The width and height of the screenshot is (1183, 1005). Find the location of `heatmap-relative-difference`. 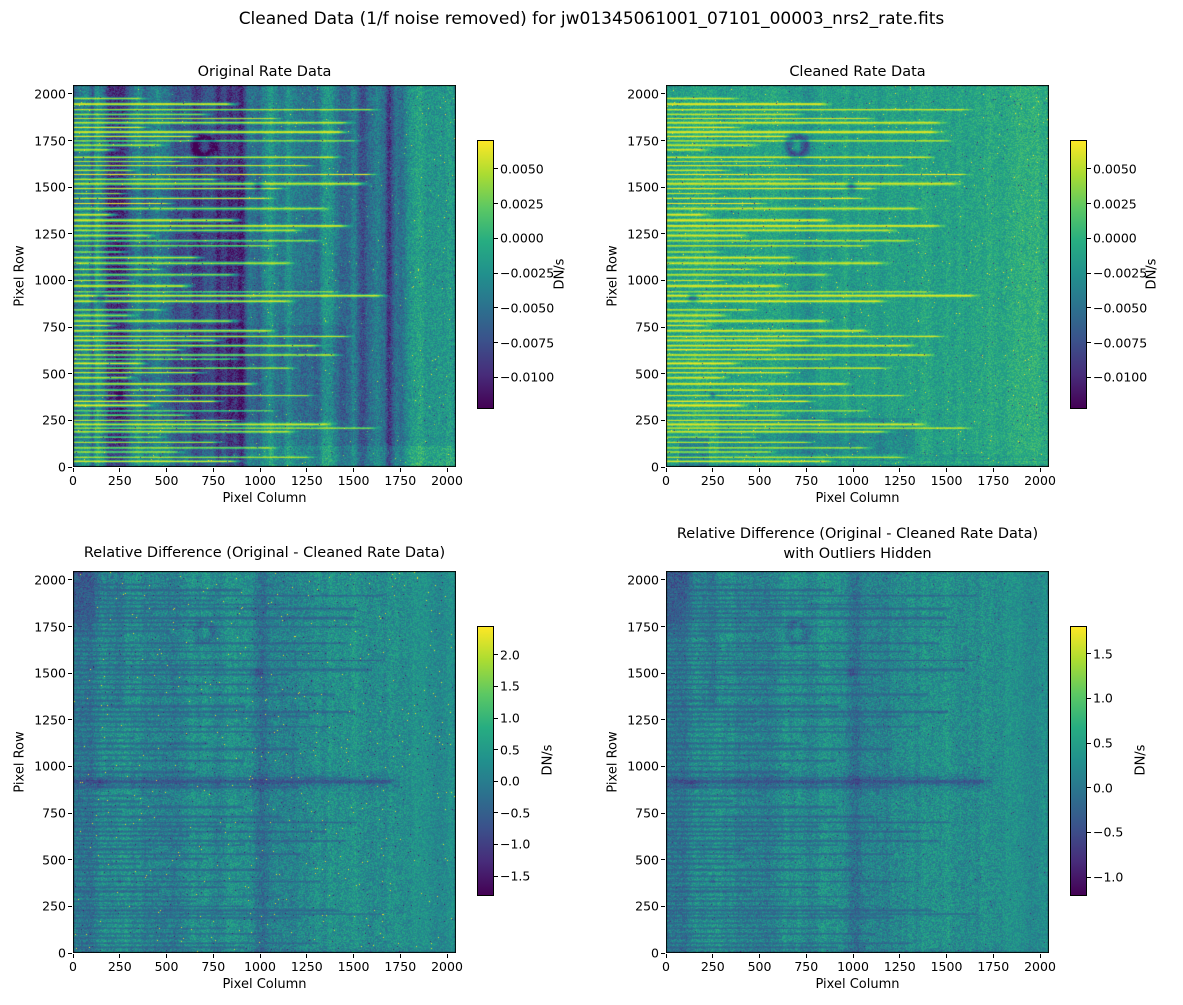

heatmap-relative-difference is located at coordinates (264, 762).